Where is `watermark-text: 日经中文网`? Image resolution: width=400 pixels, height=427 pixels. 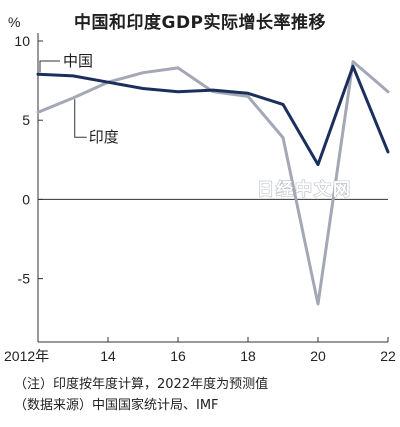 watermark-text: 日经中文网 is located at coordinates (304, 189).